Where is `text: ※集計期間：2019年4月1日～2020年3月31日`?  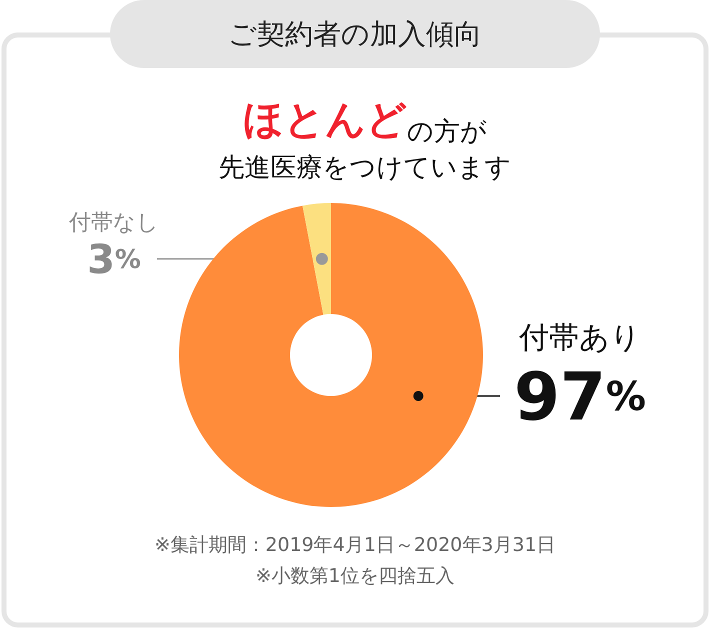
text: ※集計期間：2019年4月1日～2020年3月31日 is located at coordinates (355, 545).